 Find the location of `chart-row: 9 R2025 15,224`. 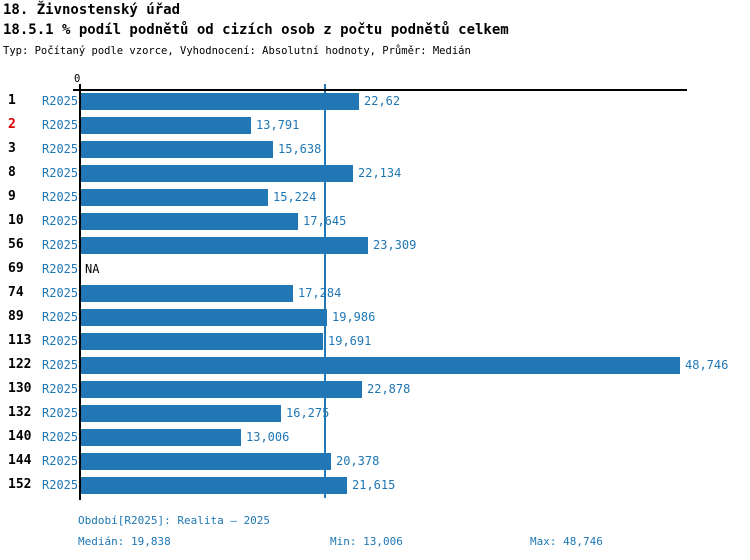

chart-row: 9 R2025 15,224 is located at coordinates (375, 197).